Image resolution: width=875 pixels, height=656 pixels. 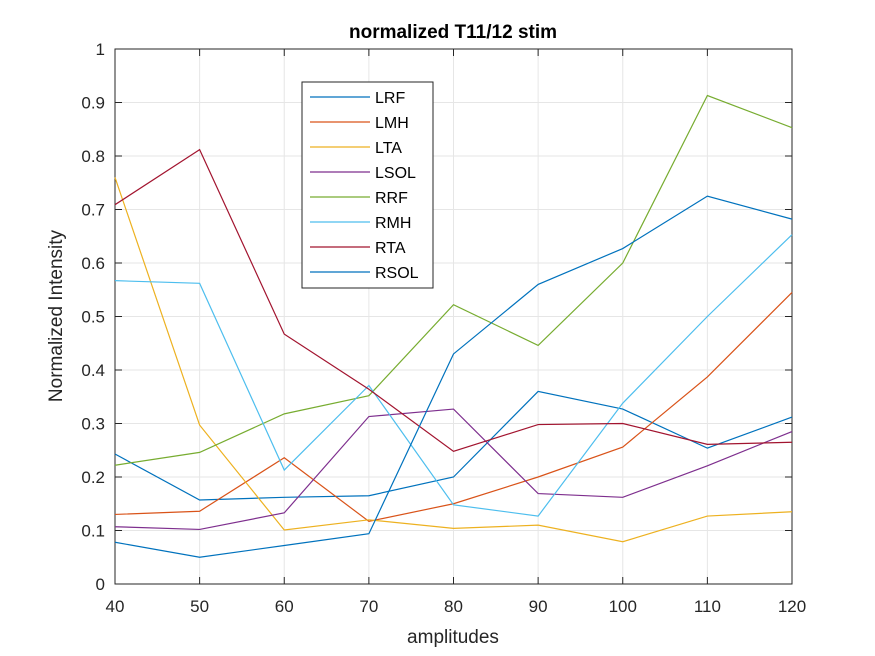 What do you see at coordinates (388, 148) in the screenshot?
I see `legend-label-lta: LTA` at bounding box center [388, 148].